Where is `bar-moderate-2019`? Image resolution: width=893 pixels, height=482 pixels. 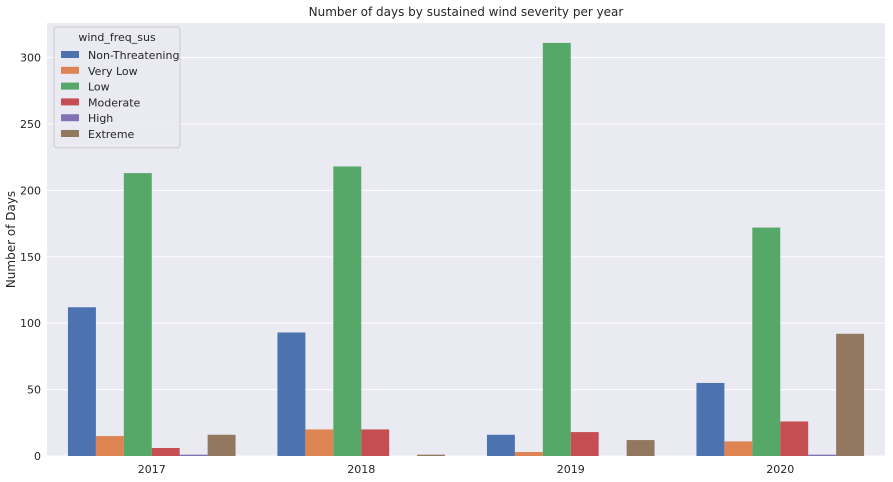 bar-moderate-2019 is located at coordinates (584, 444).